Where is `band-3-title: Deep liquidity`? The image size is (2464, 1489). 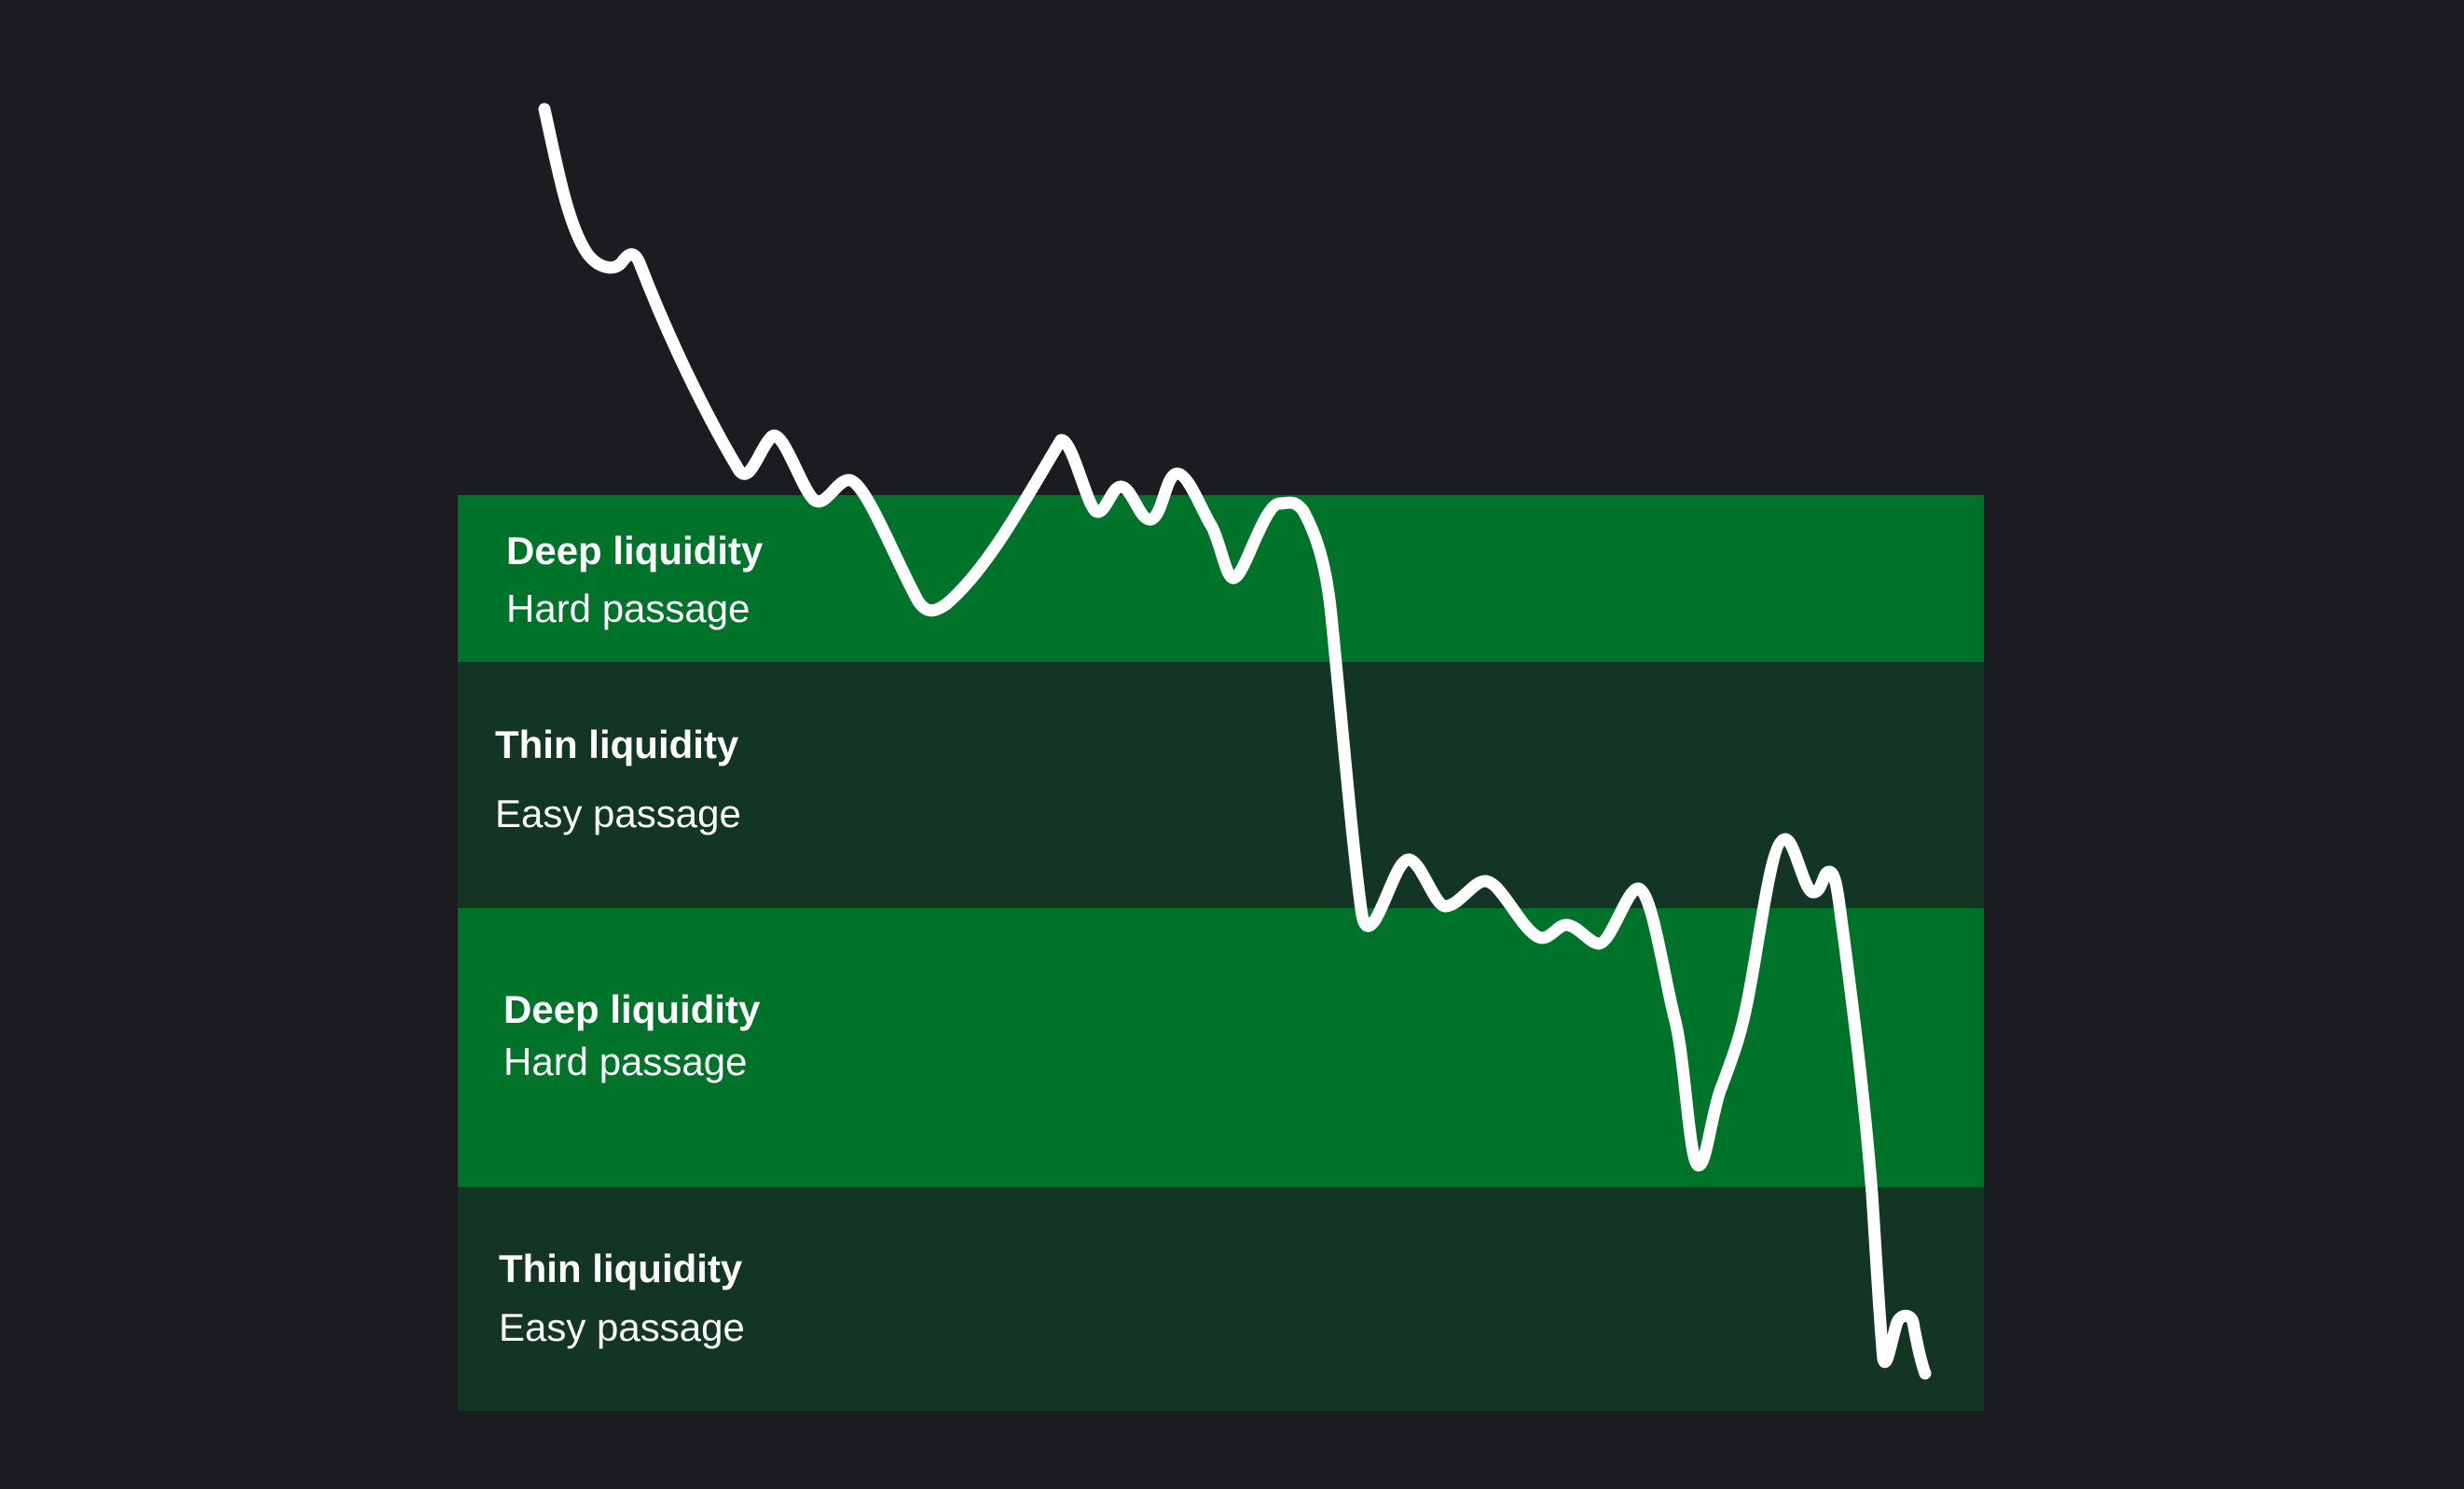 band-3-title: Deep liquidity is located at coordinates (632, 1009).